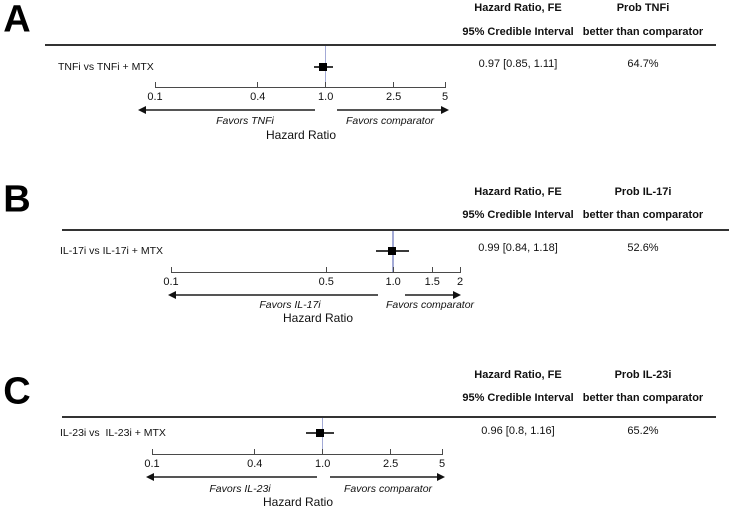  What do you see at coordinates (432, 282) in the screenshot?
I see `axis-tick-label: 1.5` at bounding box center [432, 282].